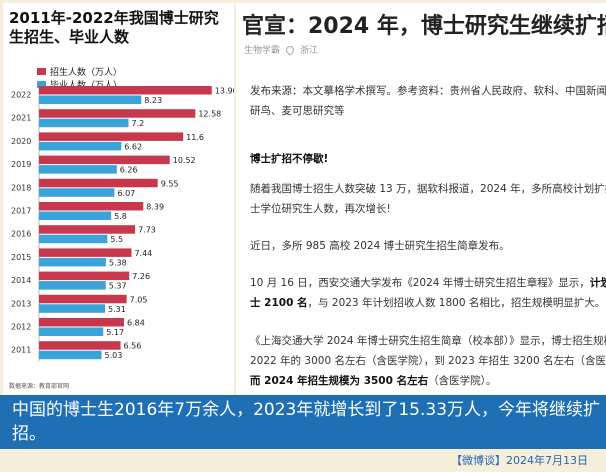 This screenshot has height=472, width=606. What do you see at coordinates (117, 309) in the screenshot?
I see `value-label-grad: 5.31` at bounding box center [117, 309].